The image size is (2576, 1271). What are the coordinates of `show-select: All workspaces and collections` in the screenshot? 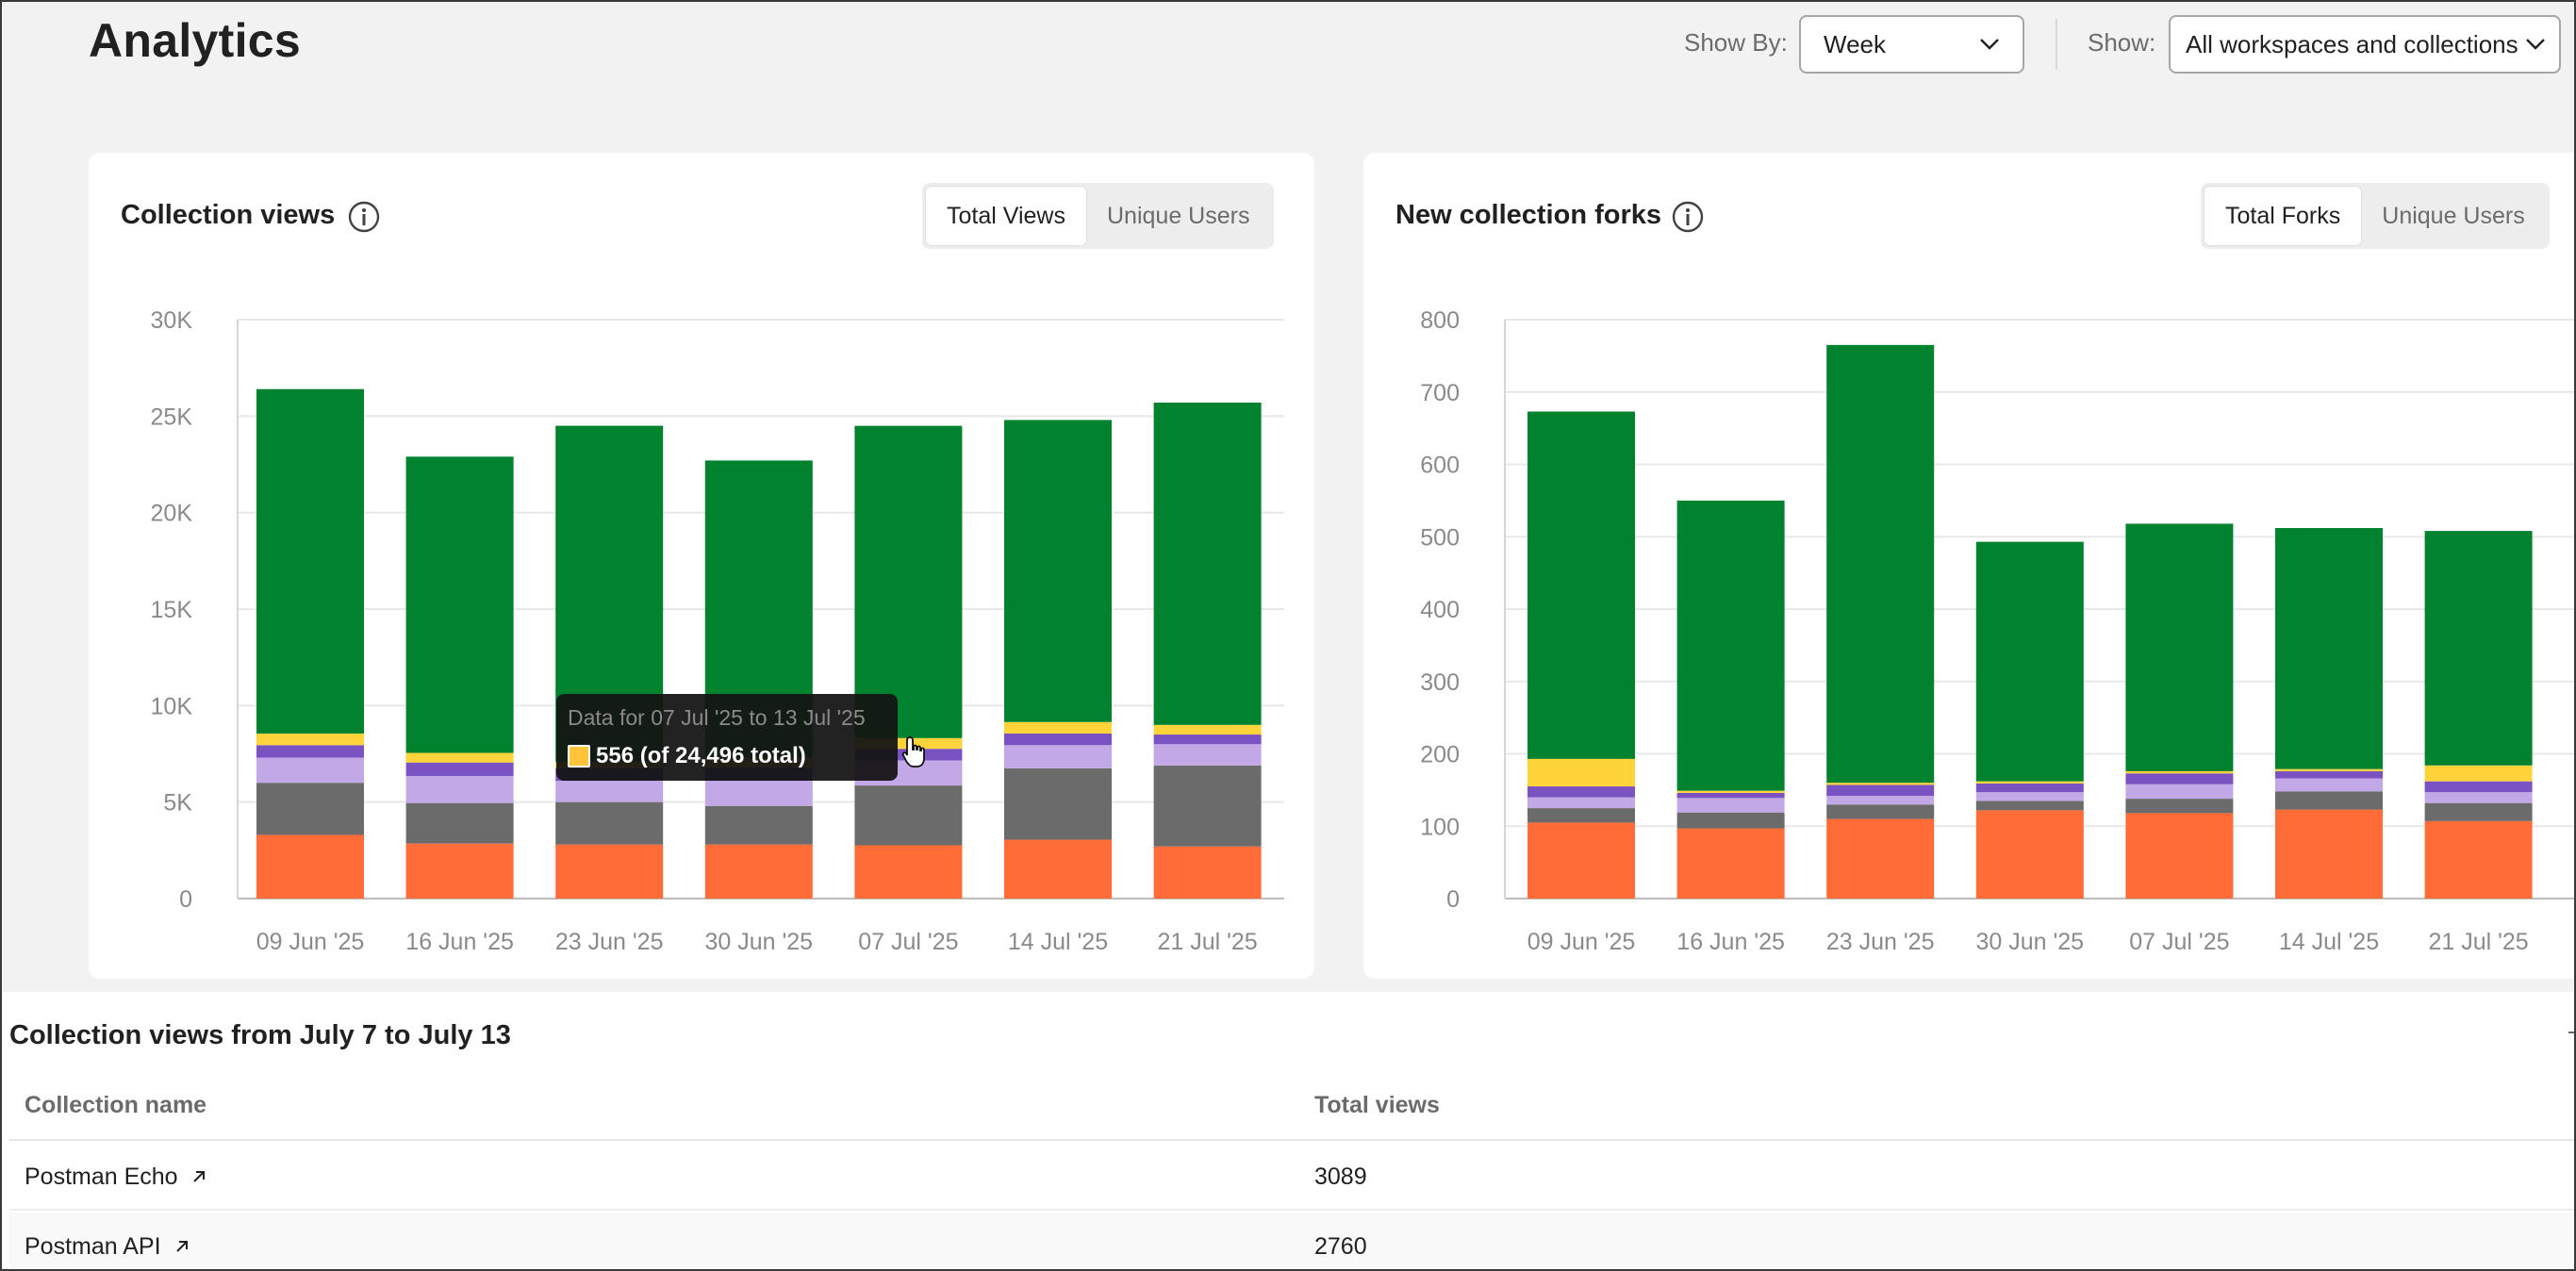 It's located at (2365, 44).